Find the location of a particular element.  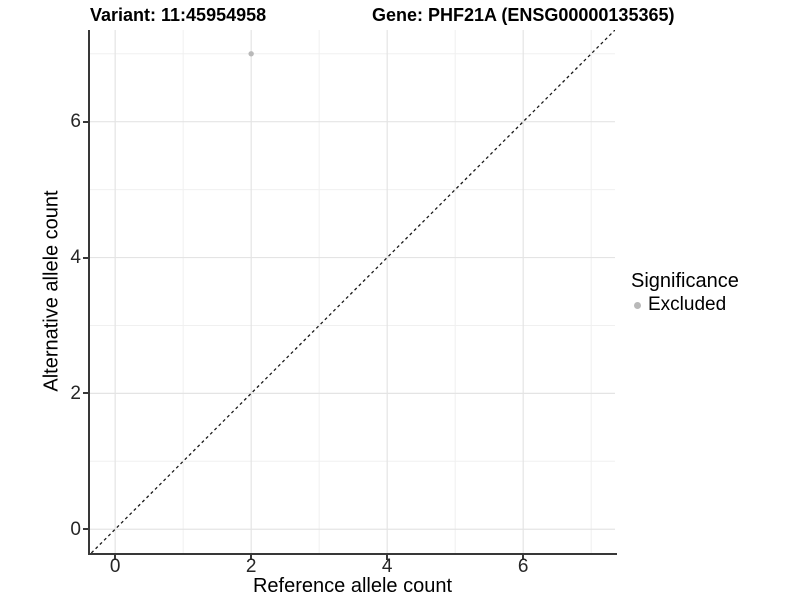

legend-items: Excluded is located at coordinates (685, 305).